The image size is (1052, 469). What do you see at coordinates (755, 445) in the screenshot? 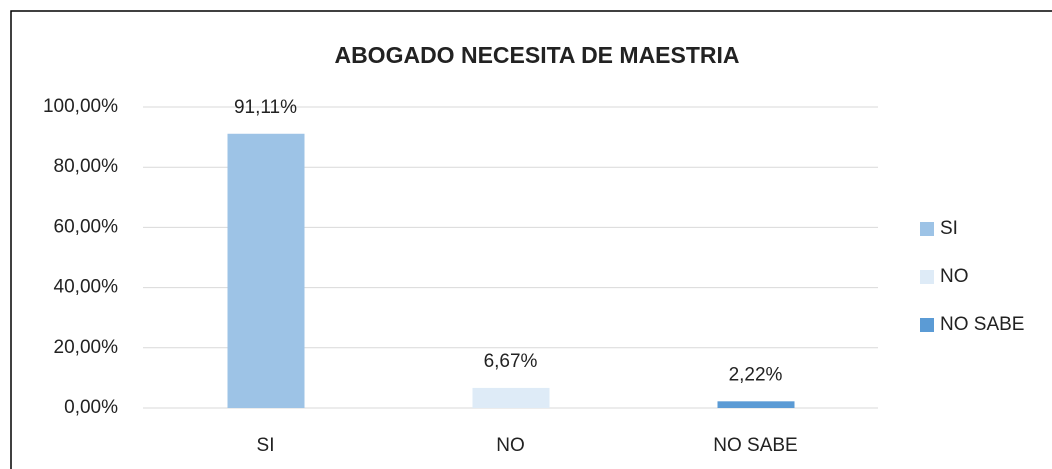
I see `x-tick-label: NO SABE` at bounding box center [755, 445].